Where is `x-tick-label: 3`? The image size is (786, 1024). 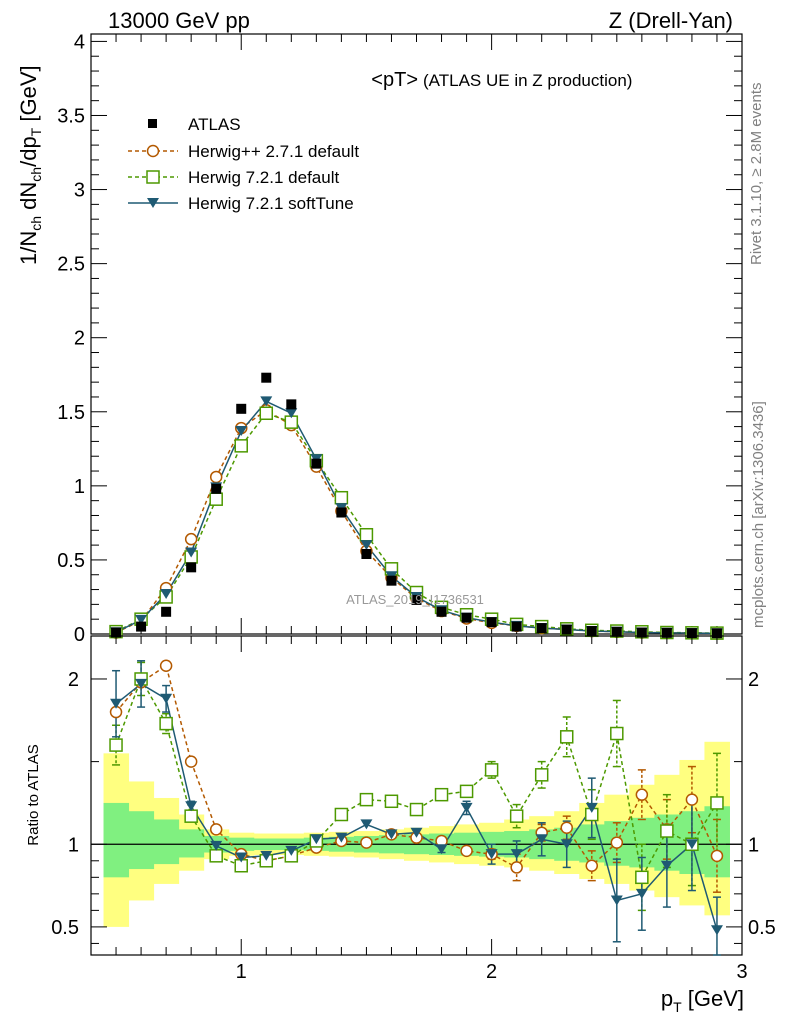 x-tick-label: 3 is located at coordinates (741, 972).